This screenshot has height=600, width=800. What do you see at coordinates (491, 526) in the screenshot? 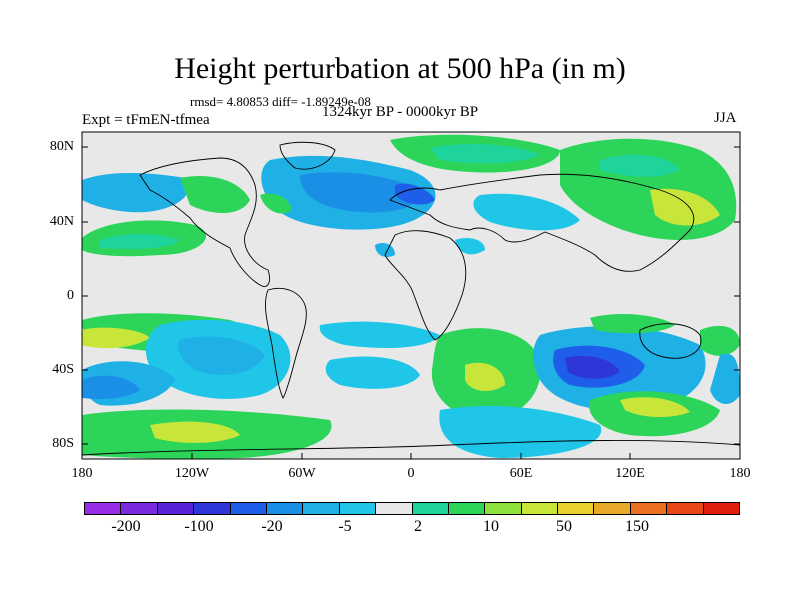
I see `colorbar-label: 10` at bounding box center [491, 526].